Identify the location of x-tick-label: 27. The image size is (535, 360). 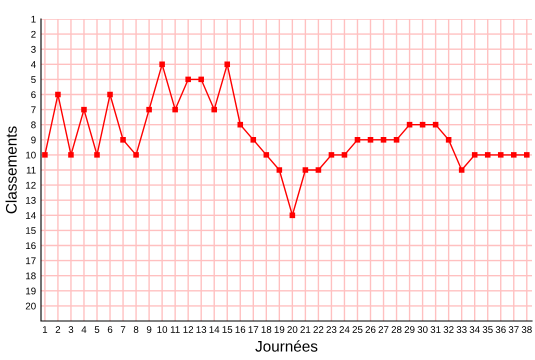
(383, 329).